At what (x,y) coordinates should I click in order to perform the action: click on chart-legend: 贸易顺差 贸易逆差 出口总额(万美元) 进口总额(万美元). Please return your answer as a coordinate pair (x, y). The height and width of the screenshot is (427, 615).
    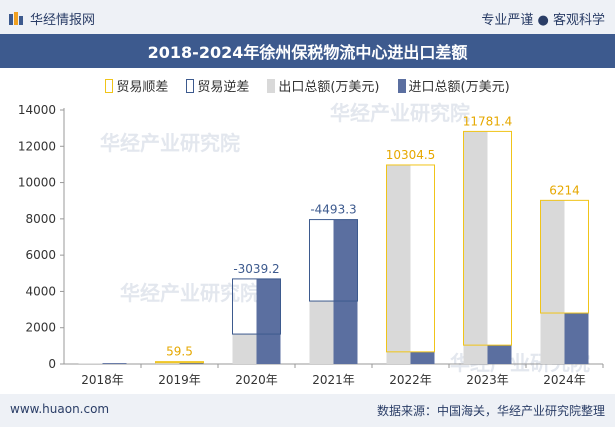
    Looking at the image, I should click on (307, 85).